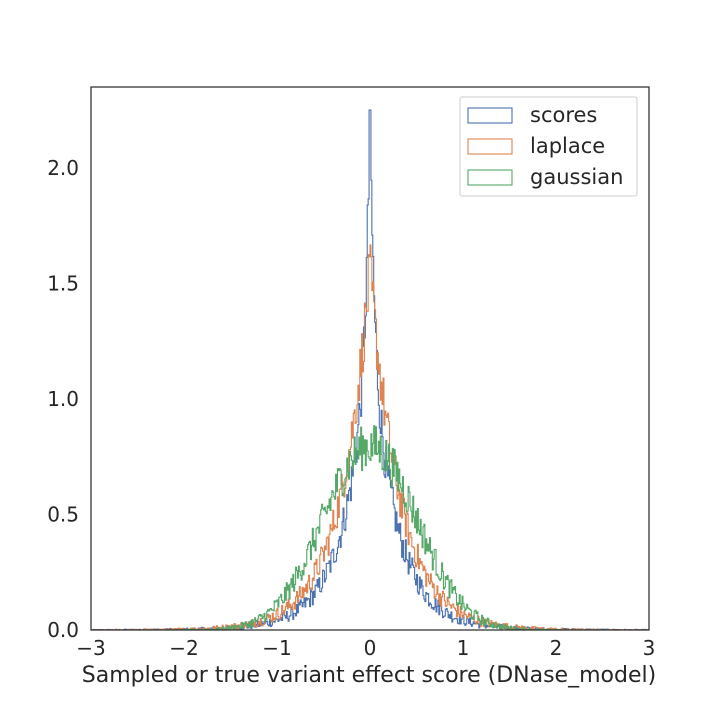 This screenshot has height=720, width=720. What do you see at coordinates (63, 283) in the screenshot?
I see `y-tick-label: 1.5` at bounding box center [63, 283].